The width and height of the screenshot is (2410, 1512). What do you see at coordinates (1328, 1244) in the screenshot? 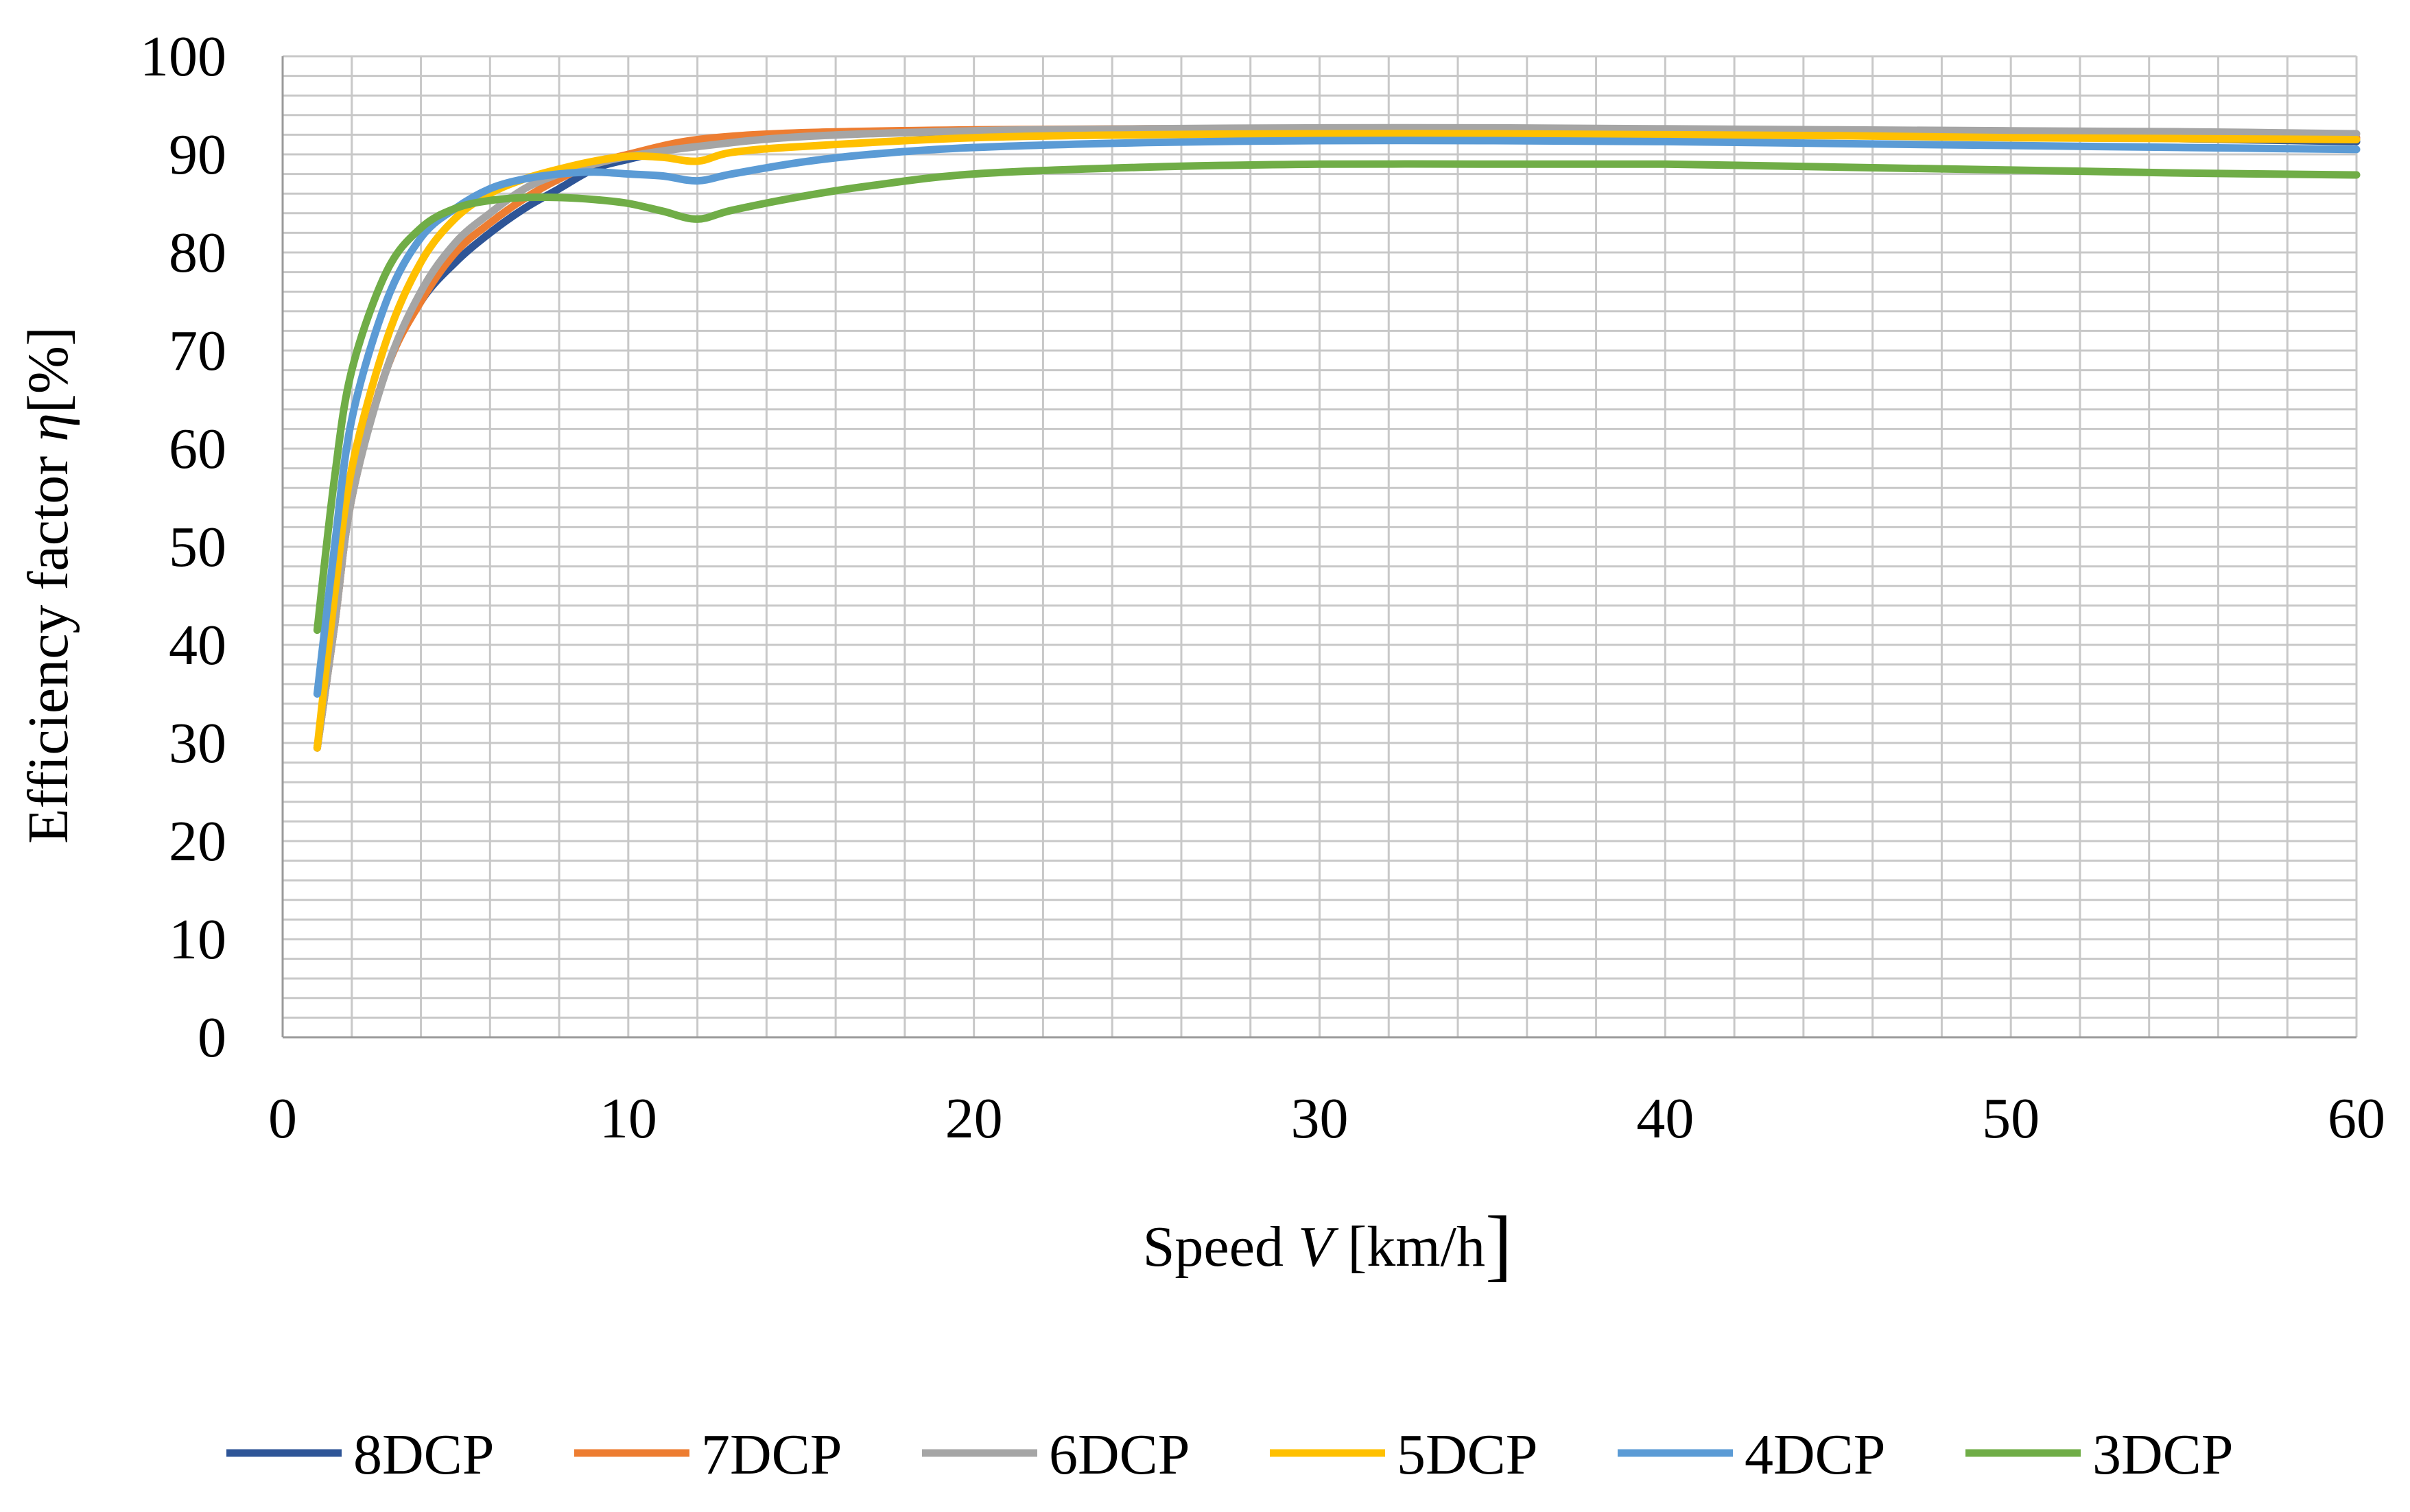
I see `x-axis-title: Speed V [km/h]` at bounding box center [1328, 1244].